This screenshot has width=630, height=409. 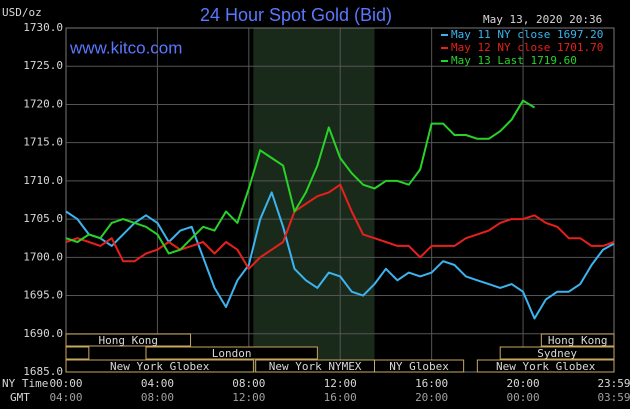 What do you see at coordinates (43, 142) in the screenshot?
I see `y-tick-label: 1715.0` at bounding box center [43, 142].